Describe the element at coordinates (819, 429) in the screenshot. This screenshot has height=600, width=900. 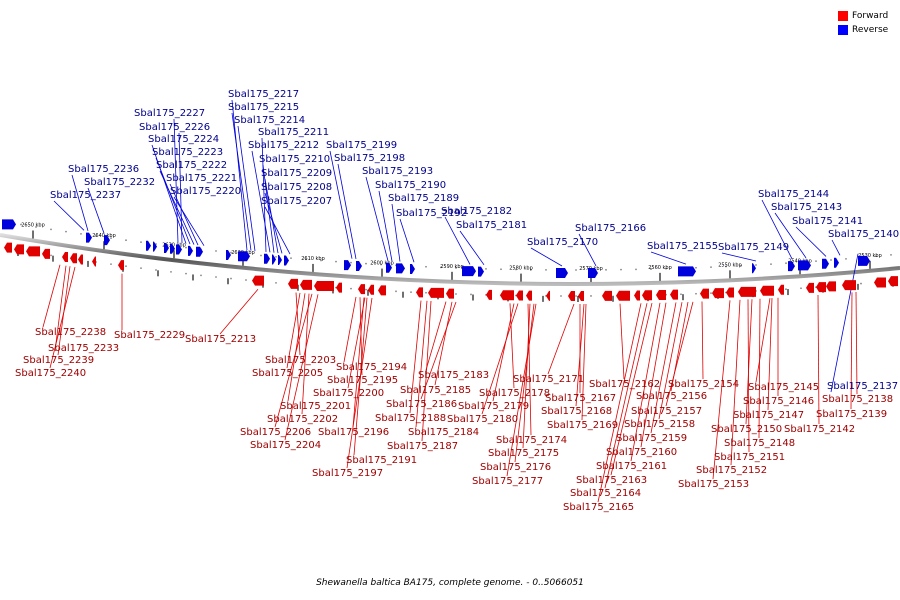
I see `gene-label-forward: Sbal175_2142` at that location.